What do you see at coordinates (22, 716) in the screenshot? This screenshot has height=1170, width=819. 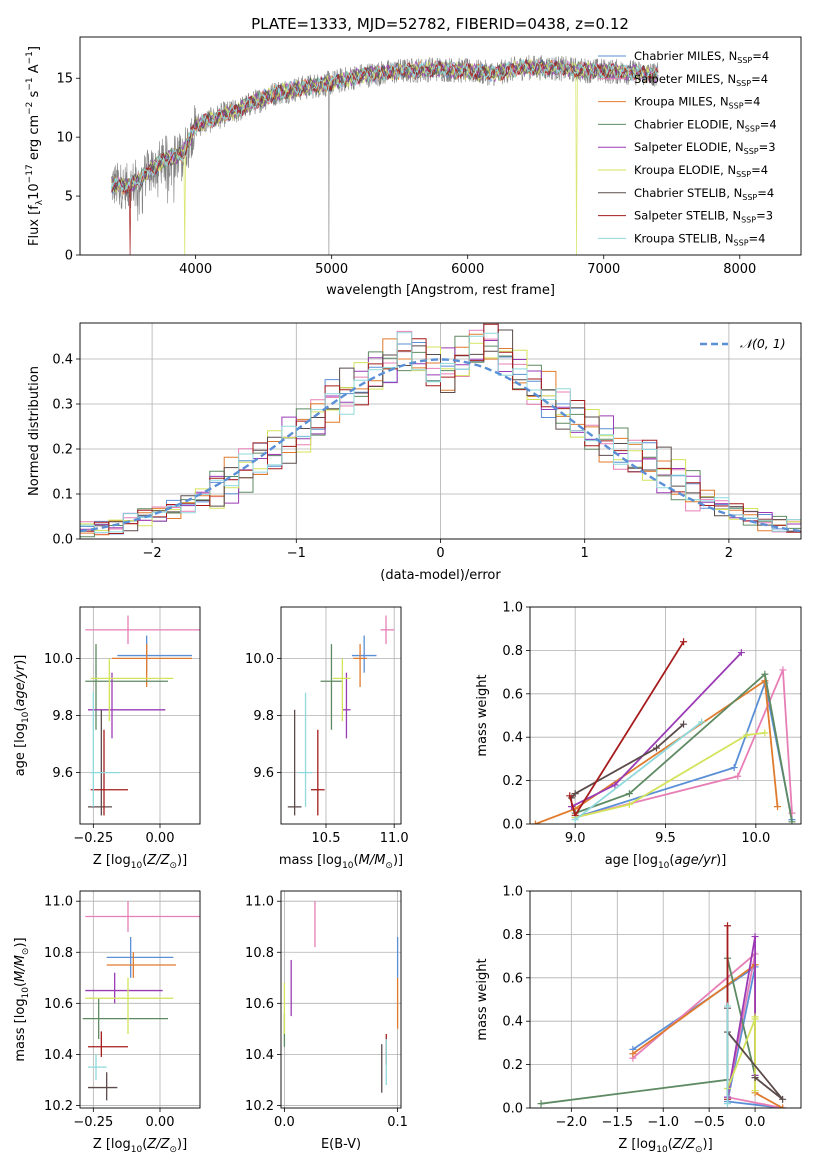 I see `y-axis-label: age [log10(age/yr)]` at bounding box center [22, 716].